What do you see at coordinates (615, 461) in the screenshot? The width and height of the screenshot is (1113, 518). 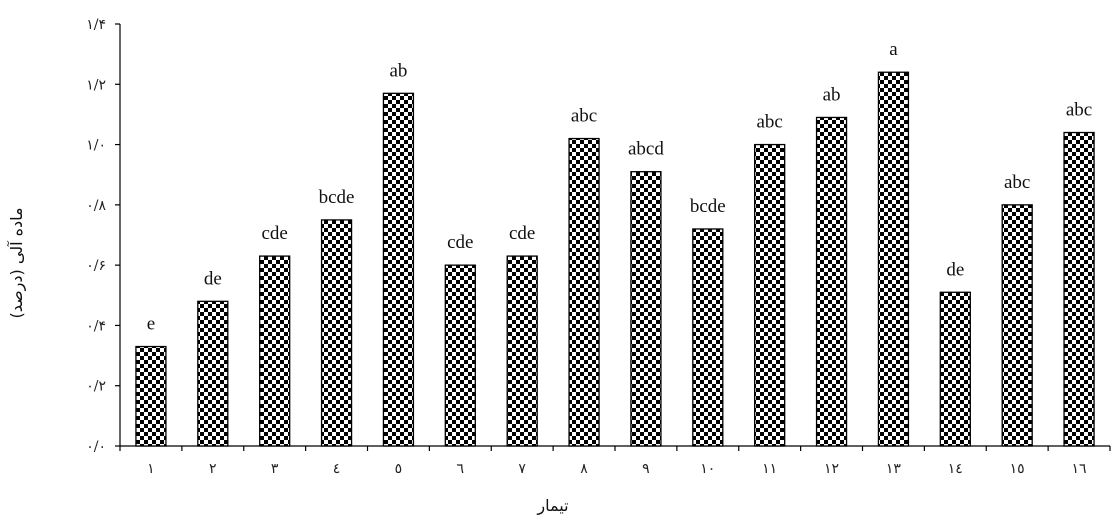 I see `x-axis: ١ ٢ ٣ ٤ ٥ ٦ ٧ ٨ ٩ ١٠ ١١ ١٢ ١٣ ١٤ ١٥ ١٦` at bounding box center [615, 461].